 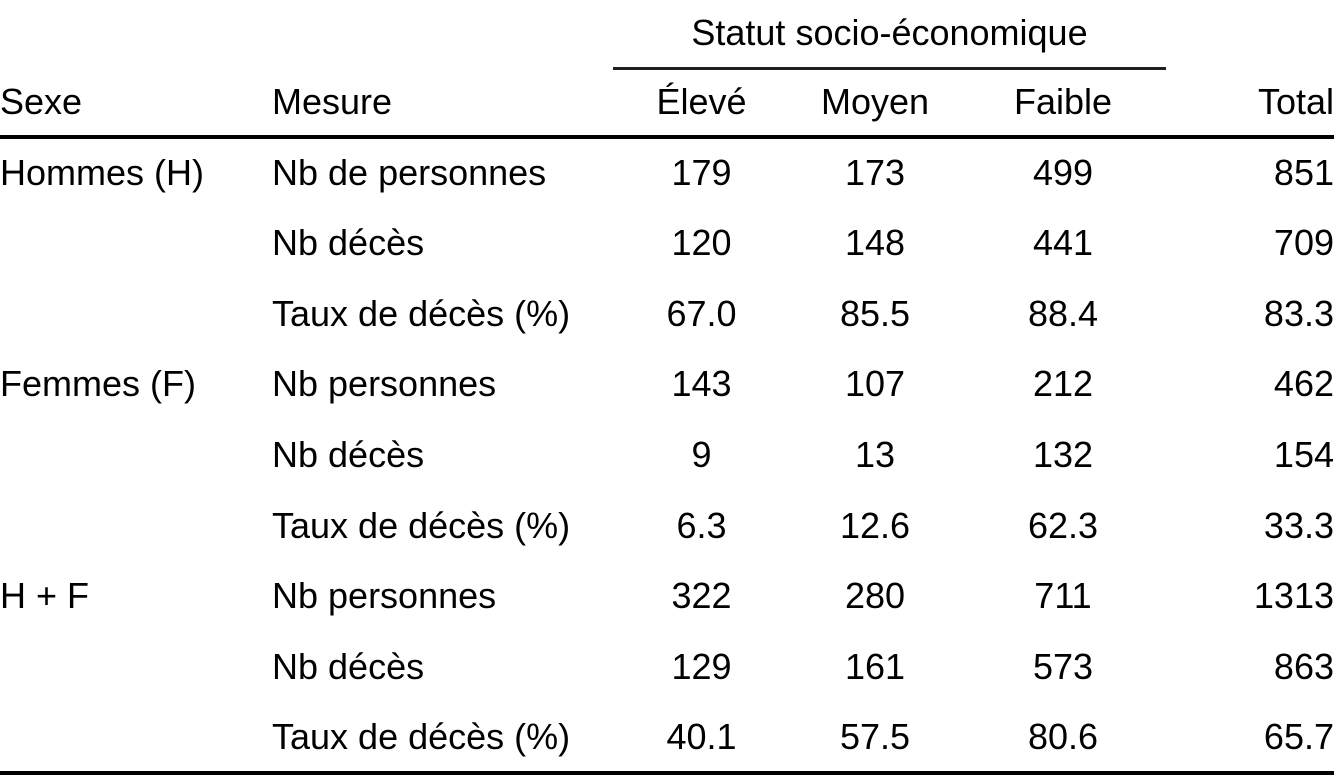 What do you see at coordinates (1250, 739) in the screenshot?
I see `cell-total: 65.7` at bounding box center [1250, 739].